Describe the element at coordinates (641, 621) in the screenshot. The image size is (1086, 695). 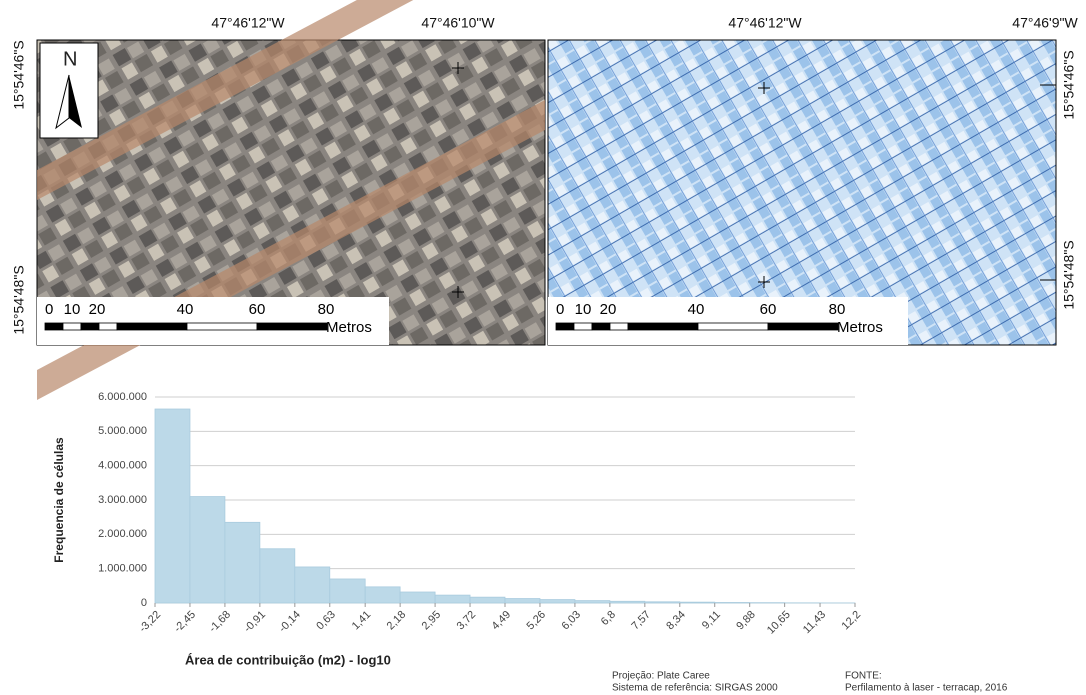
I see `x-tick-label: 7,57` at that location.